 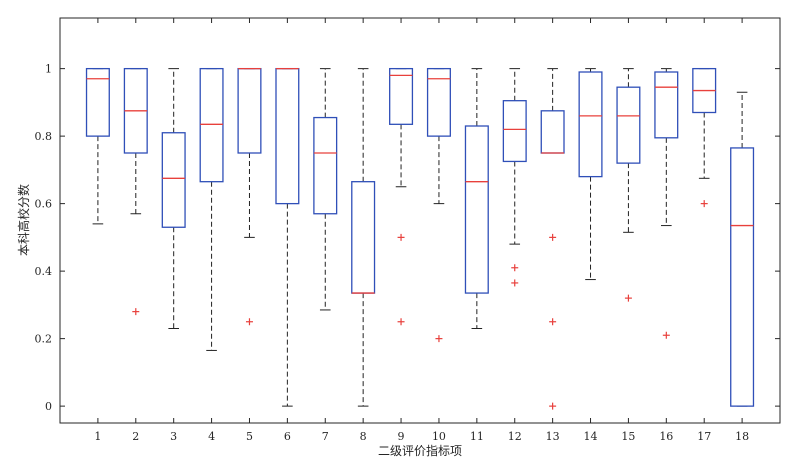 I want to click on x-tick-label: 4, so click(x=211, y=436).